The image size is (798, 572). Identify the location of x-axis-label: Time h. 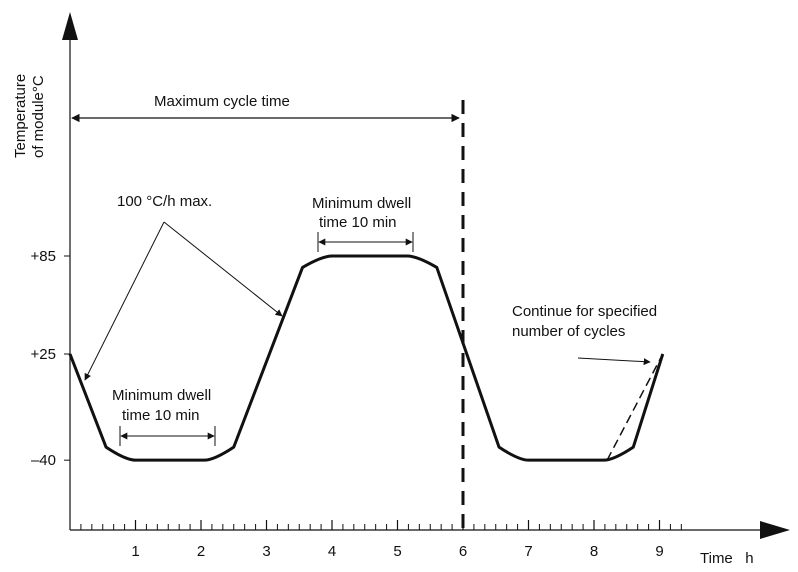
(727, 558).